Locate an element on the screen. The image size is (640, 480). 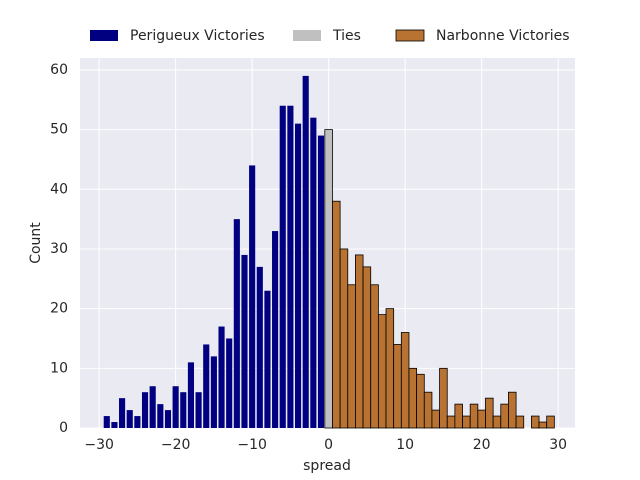
y-tick-label: 40 is located at coordinates (59, 189).